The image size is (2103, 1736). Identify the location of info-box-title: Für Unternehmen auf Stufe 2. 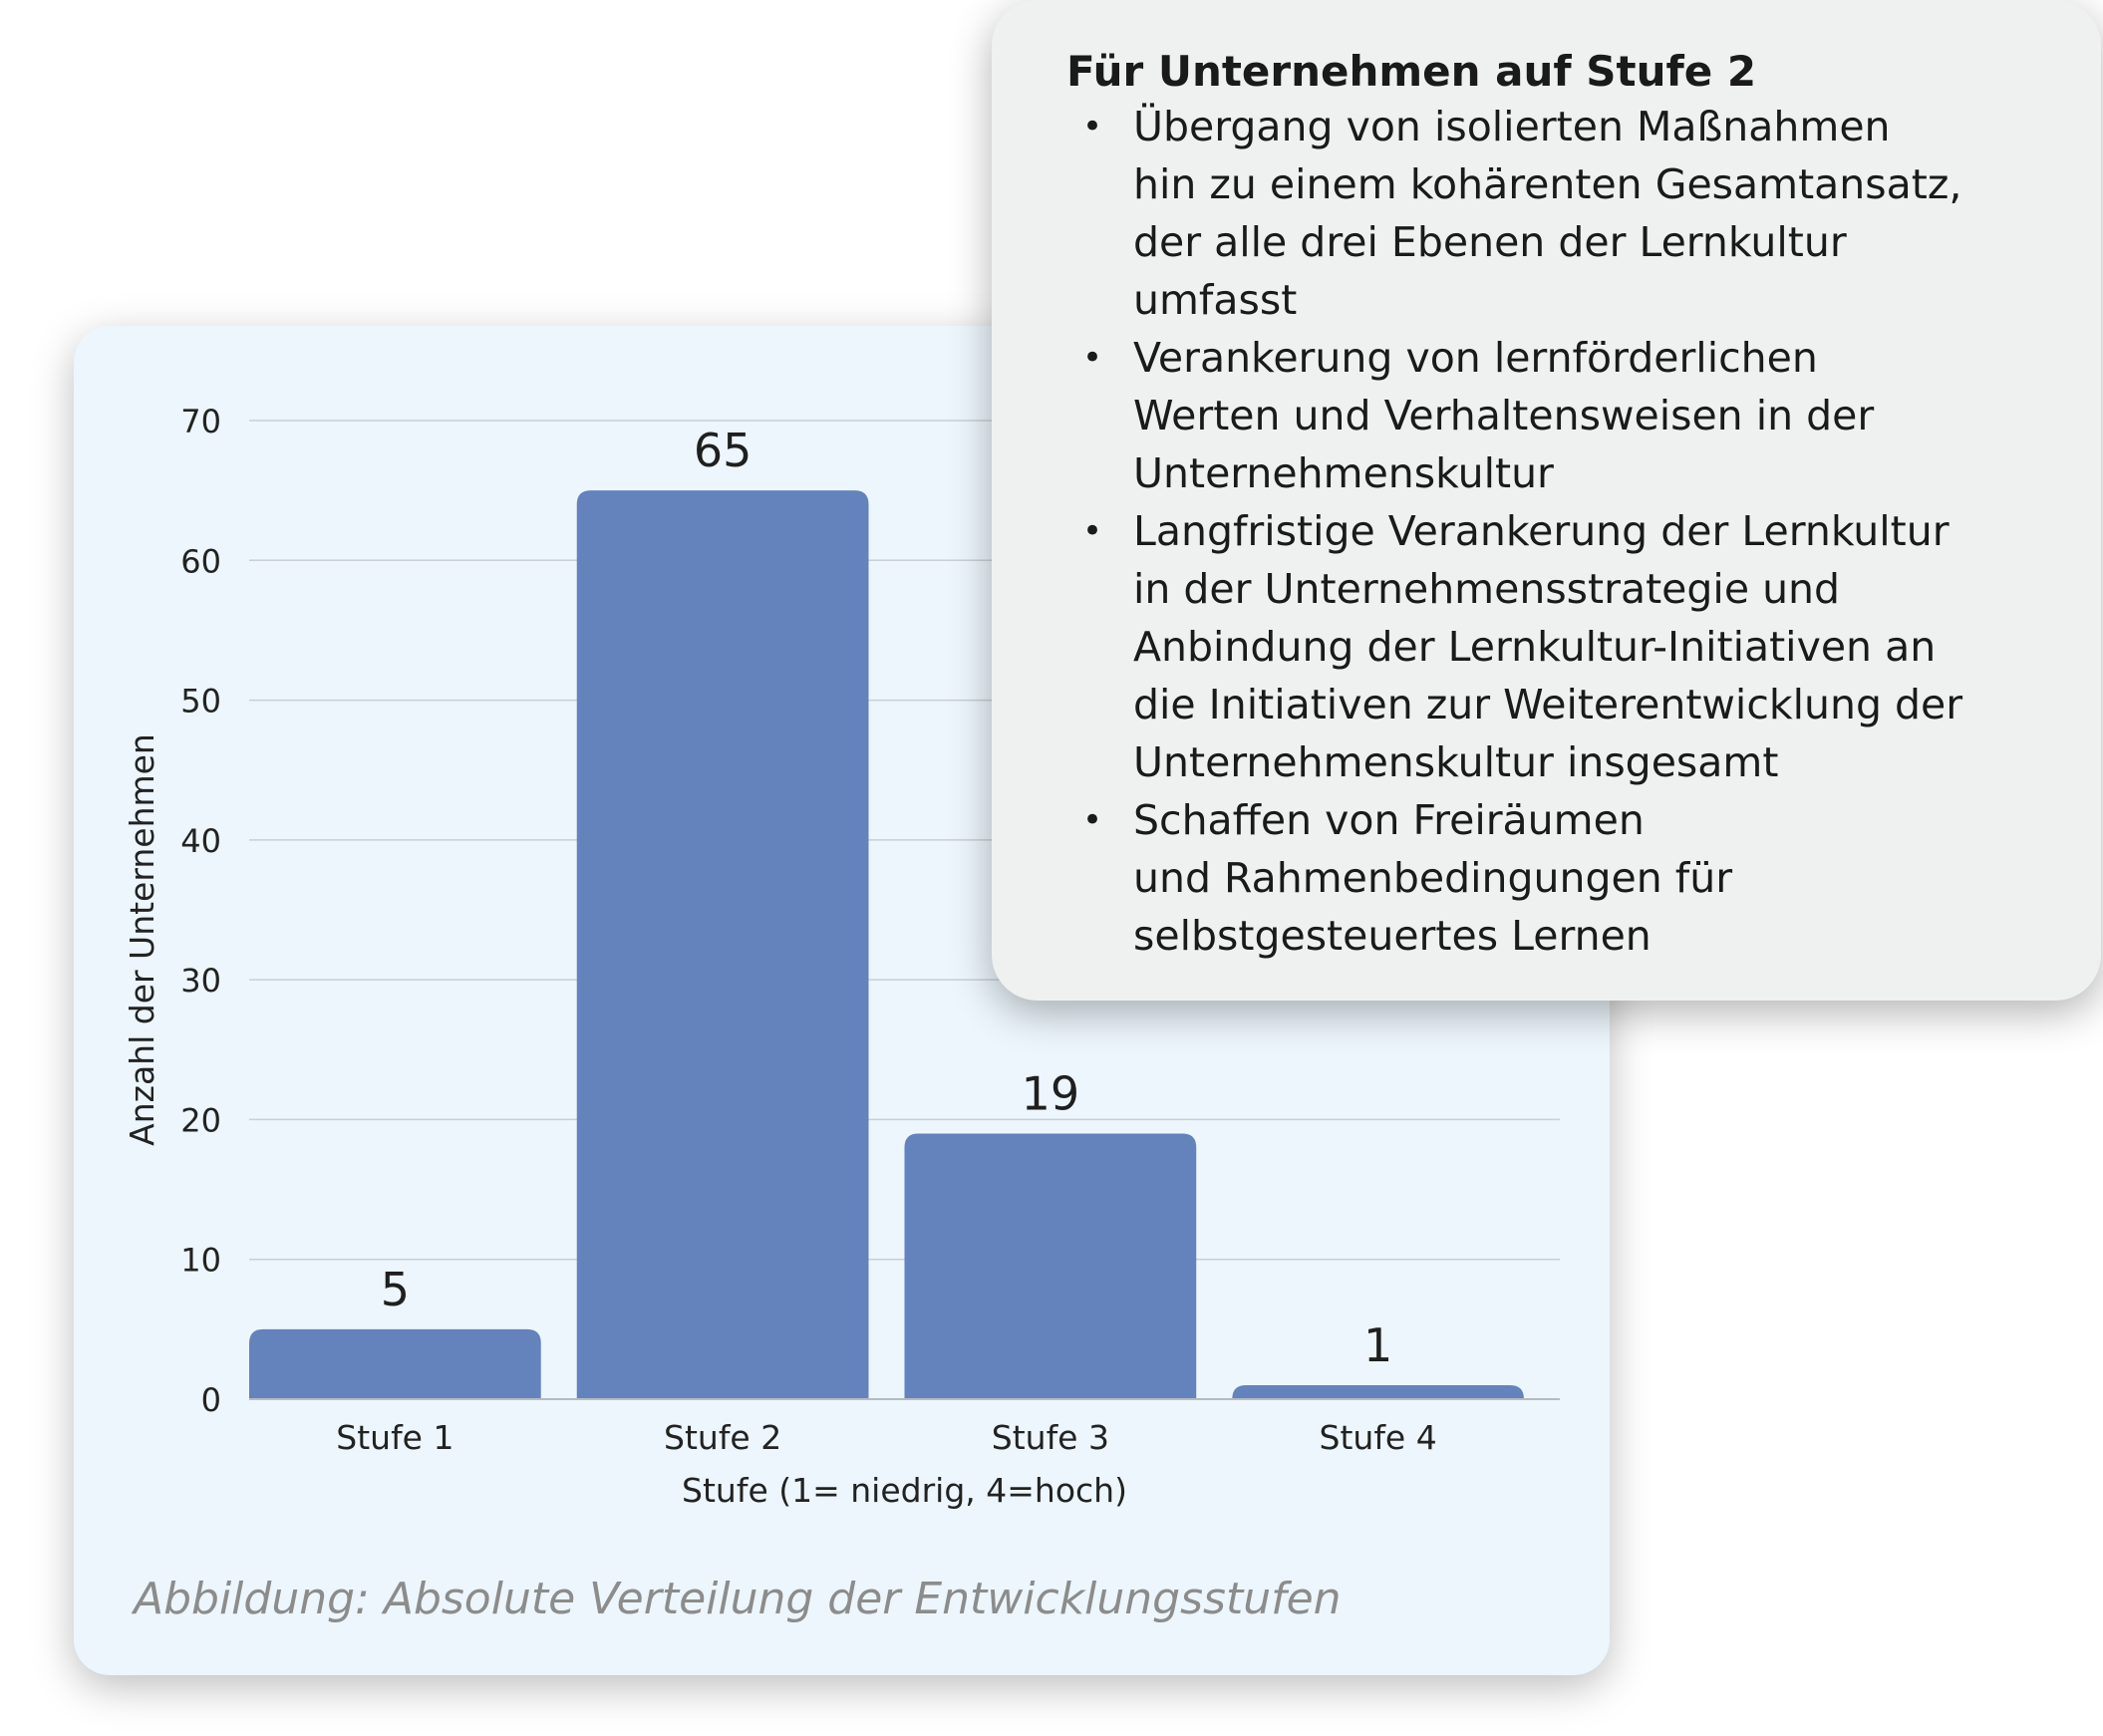
(1411, 71).